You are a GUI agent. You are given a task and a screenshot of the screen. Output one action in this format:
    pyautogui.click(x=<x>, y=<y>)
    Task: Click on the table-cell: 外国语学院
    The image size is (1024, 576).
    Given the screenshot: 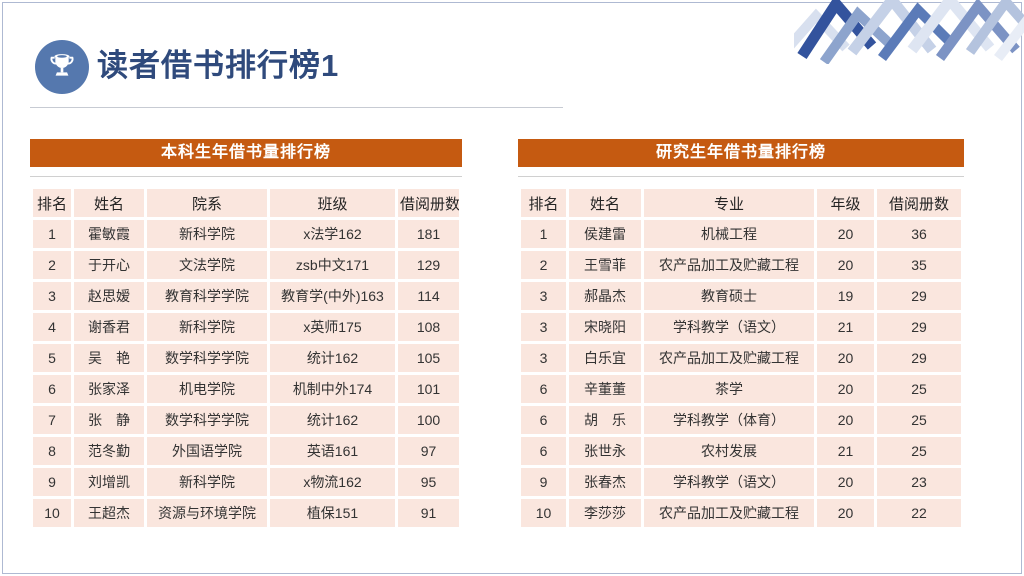 What is the action you would take?
    pyautogui.click(x=207, y=451)
    